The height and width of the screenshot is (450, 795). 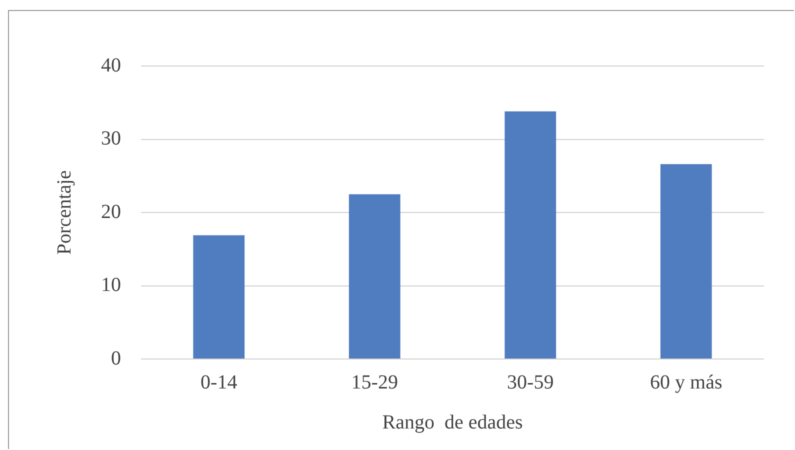 What do you see at coordinates (64, 212) in the screenshot?
I see `y-axis-title: Porcentaje` at bounding box center [64, 212].